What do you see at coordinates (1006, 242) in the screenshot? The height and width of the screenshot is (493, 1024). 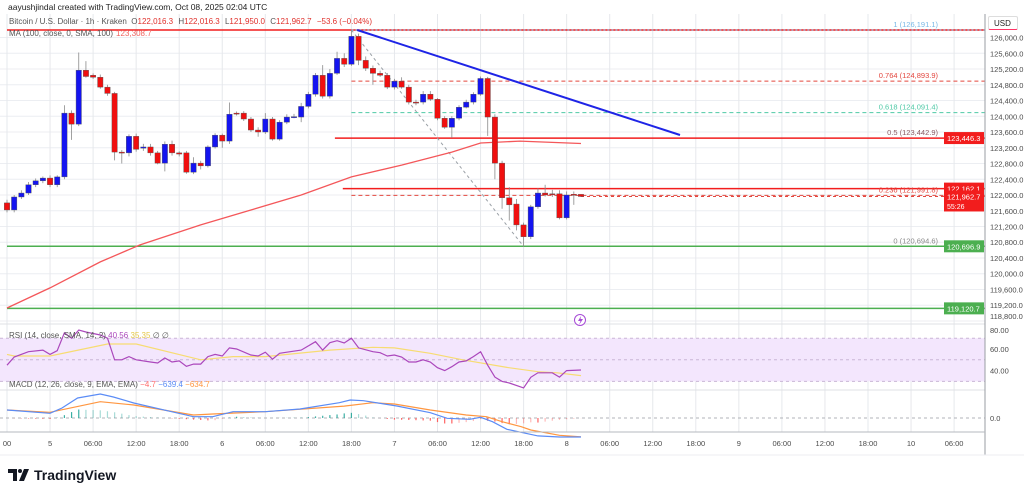 I see `price-tick-label: 120,800.0` at bounding box center [1006, 242].